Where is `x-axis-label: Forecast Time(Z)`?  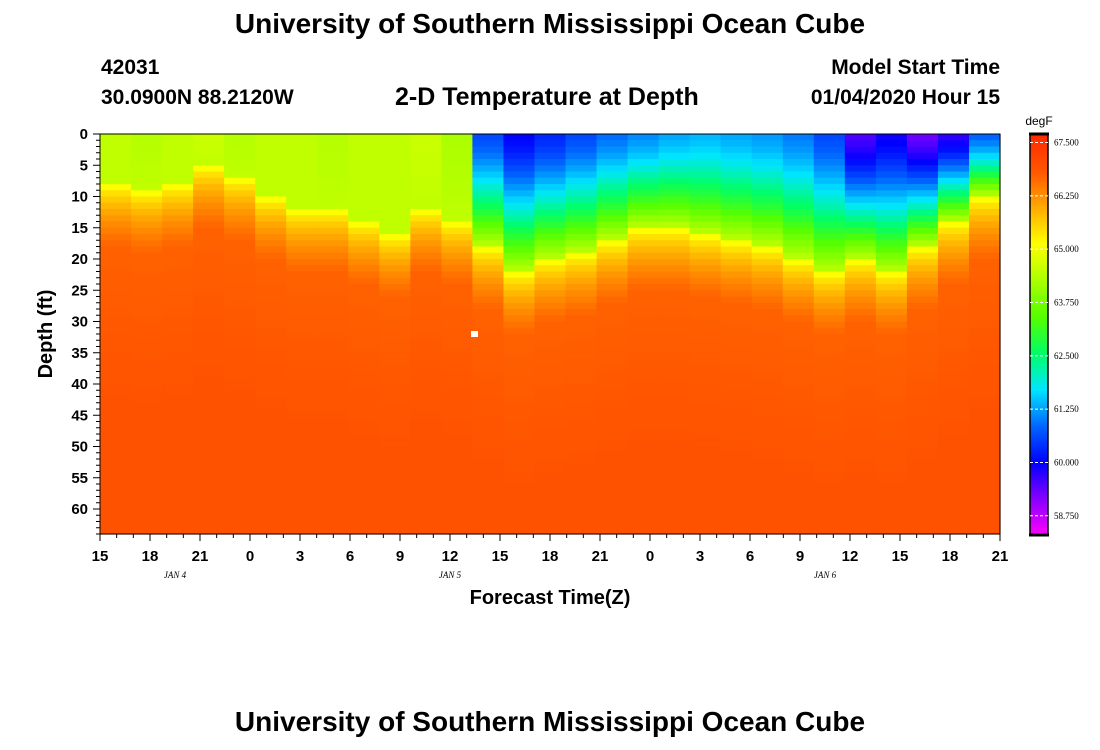
x-axis-label: Forecast Time(Z) is located at coordinates (550, 598).